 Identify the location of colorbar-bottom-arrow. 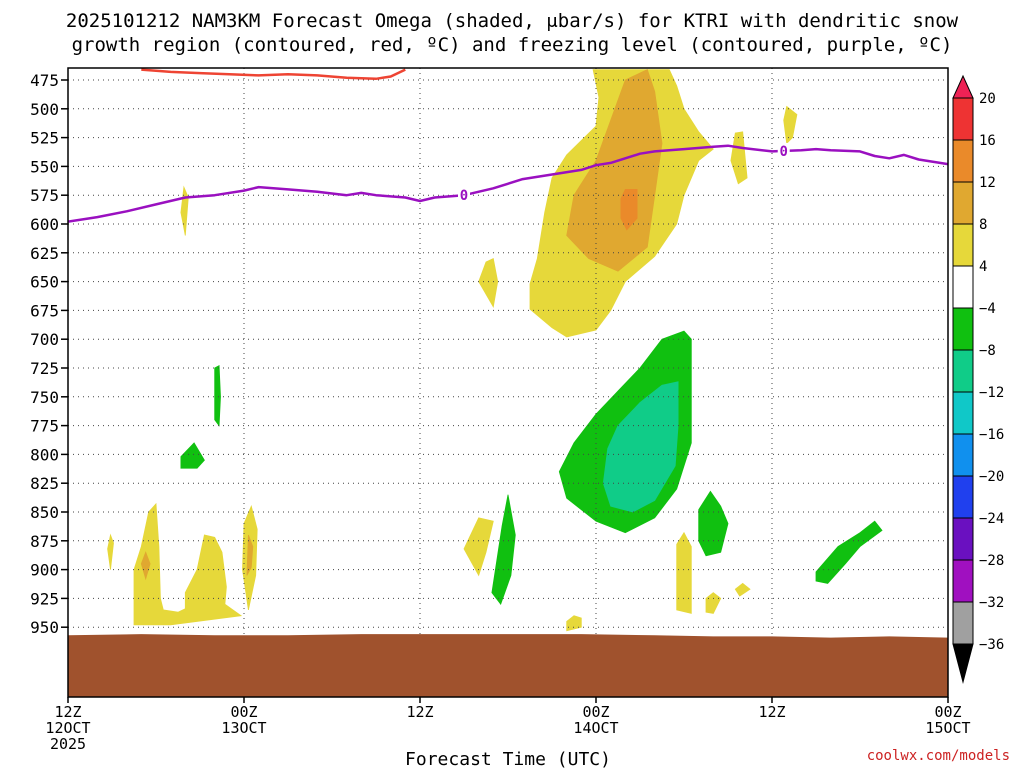
(963, 663).